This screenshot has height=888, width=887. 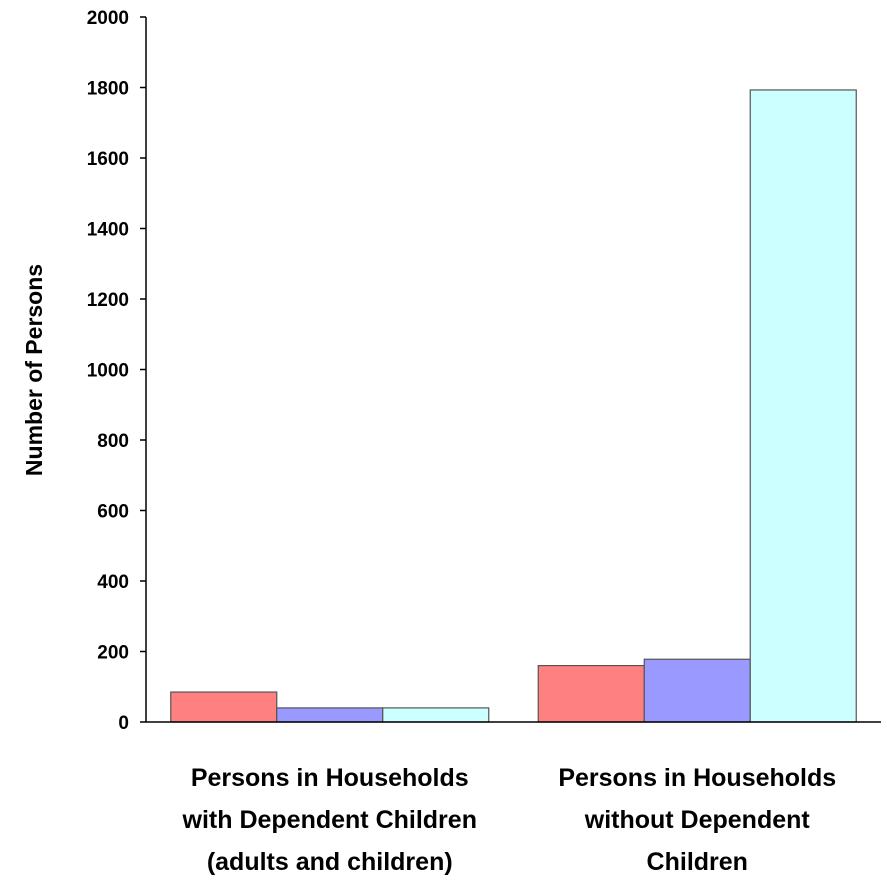 What do you see at coordinates (34, 370) in the screenshot?
I see `y-axis-label: Number of Persons` at bounding box center [34, 370].